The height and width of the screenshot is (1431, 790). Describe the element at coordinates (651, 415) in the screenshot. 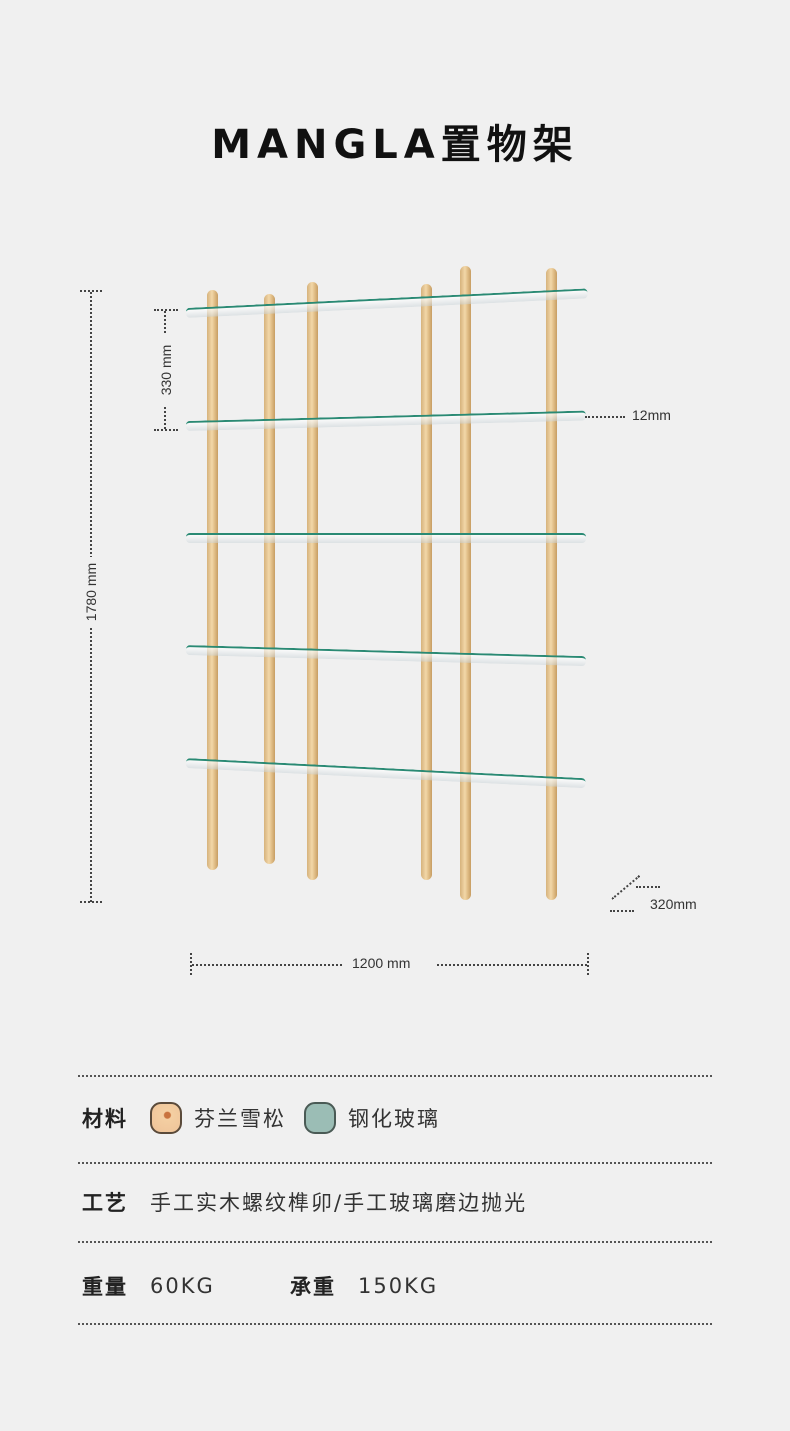

I see `thickness-dim-label: 12mm` at that location.